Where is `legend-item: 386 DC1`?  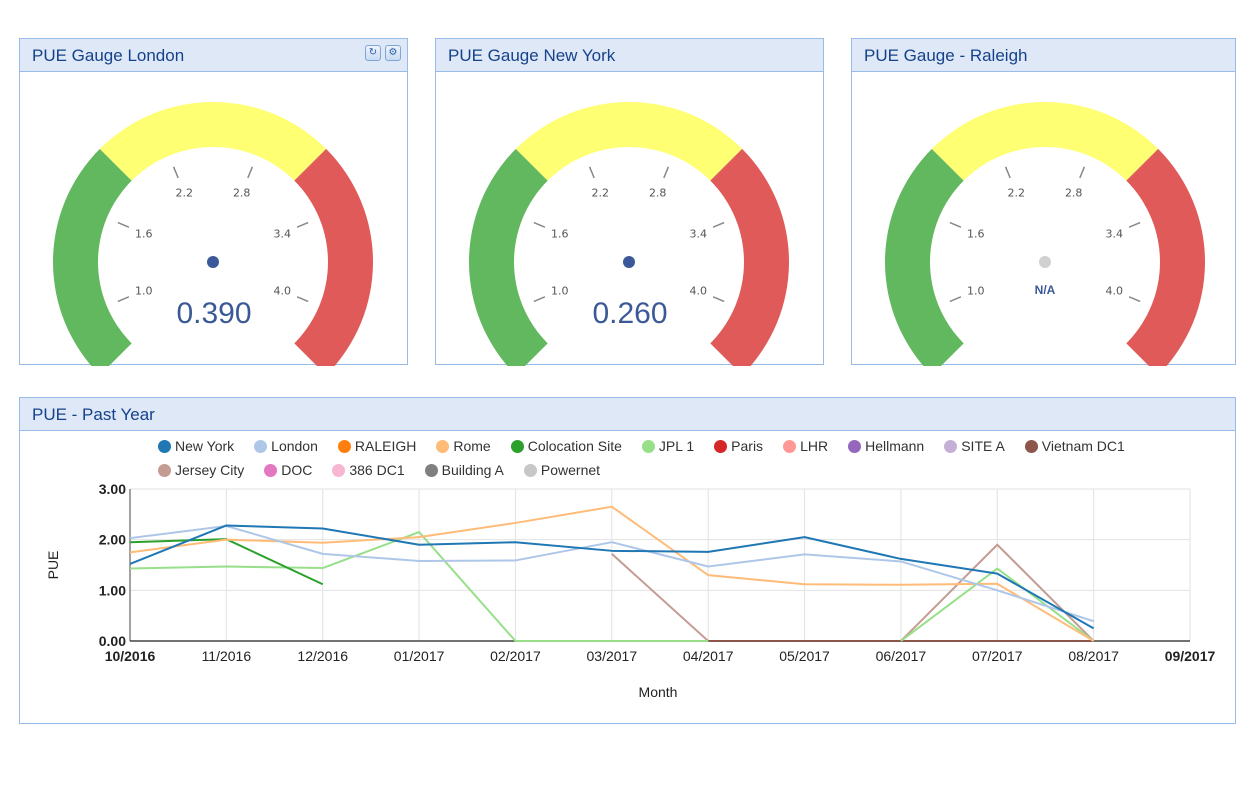
legend-item: 386 DC1 is located at coordinates (368, 470).